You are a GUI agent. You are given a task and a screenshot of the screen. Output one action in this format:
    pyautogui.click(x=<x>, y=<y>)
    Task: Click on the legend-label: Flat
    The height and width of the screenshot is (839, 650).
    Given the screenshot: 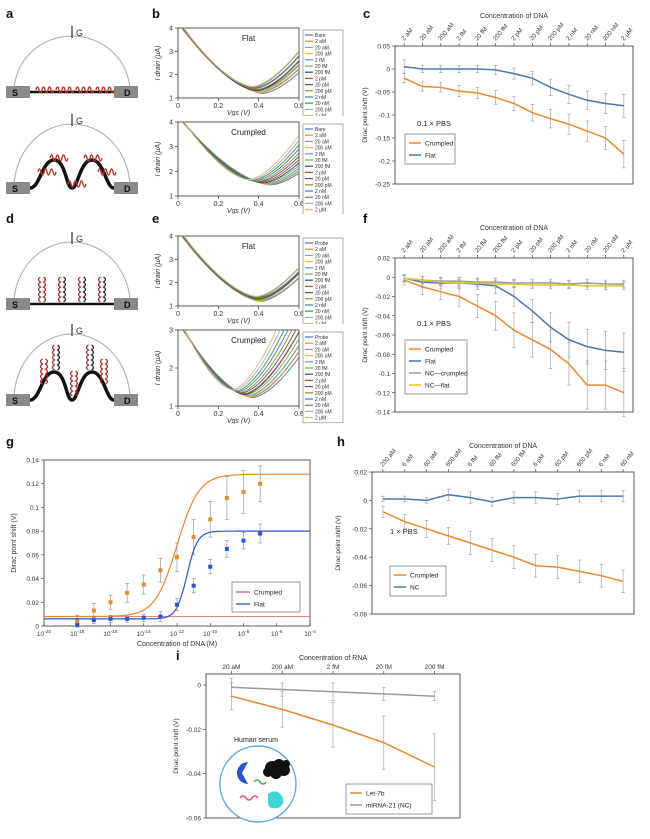 What is the action you would take?
    pyautogui.click(x=430, y=362)
    